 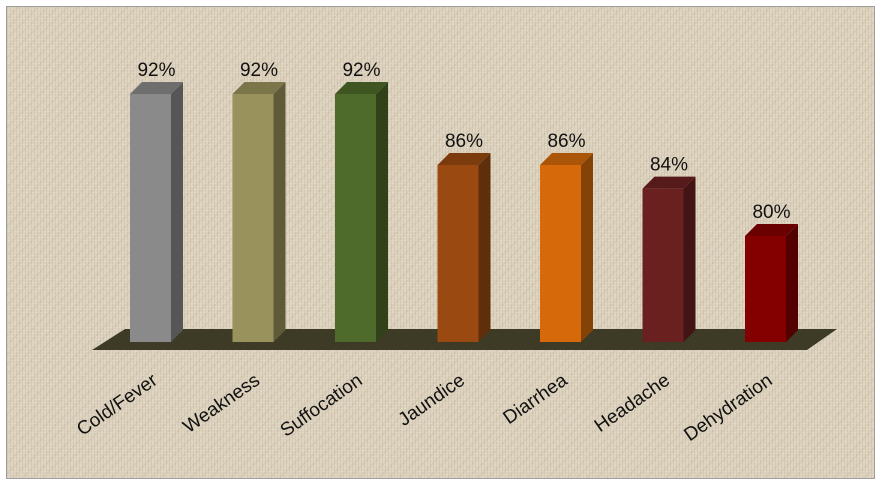 I want to click on category-label: Weakness, so click(x=221, y=404).